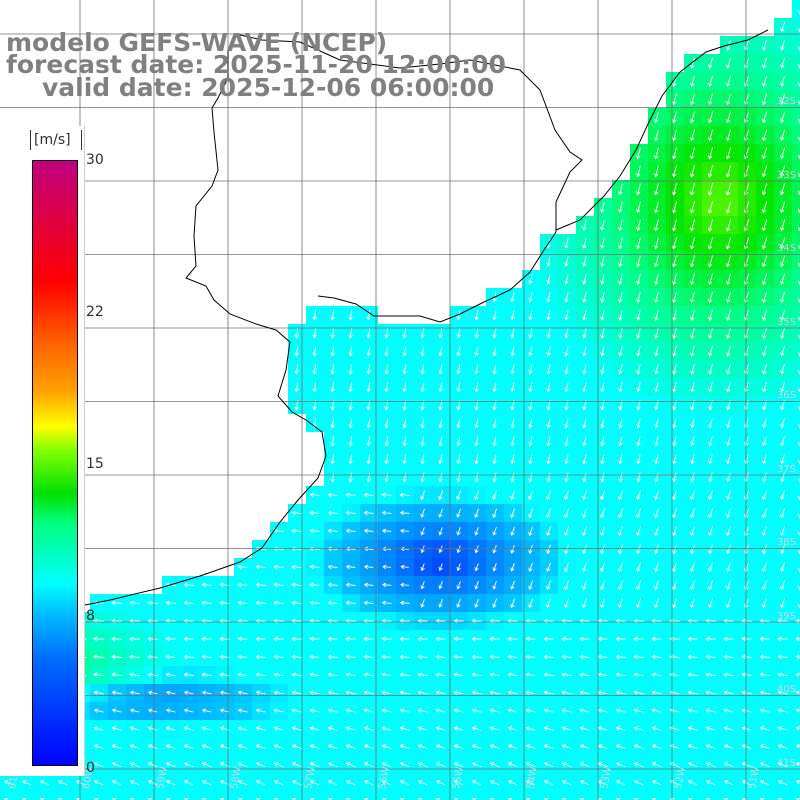 This screenshot has width=800, height=800. What do you see at coordinates (256, 64) in the screenshot?
I see `title-forecast-date: forecast date: 2025-11-20 12:00:00` at bounding box center [256, 64].